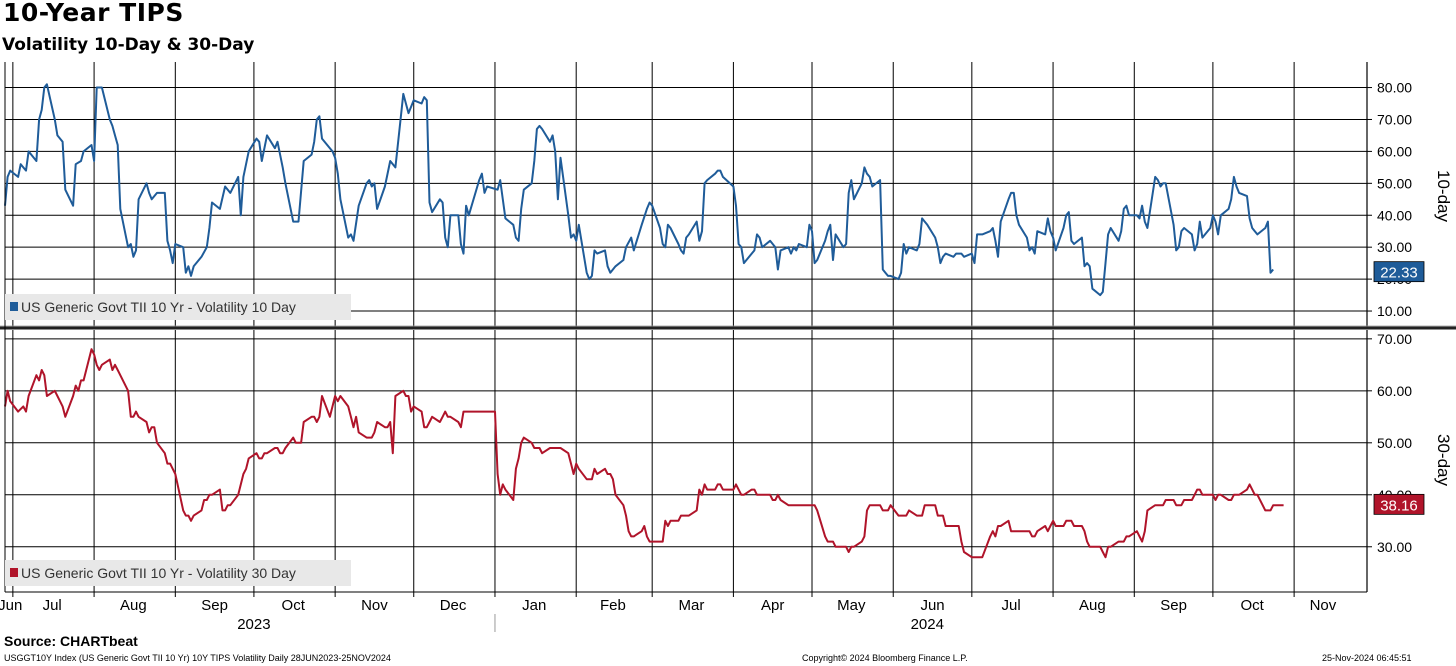 The width and height of the screenshot is (1456, 666). Describe the element at coordinates (613, 605) in the screenshot. I see `x-month-label: Feb` at that location.